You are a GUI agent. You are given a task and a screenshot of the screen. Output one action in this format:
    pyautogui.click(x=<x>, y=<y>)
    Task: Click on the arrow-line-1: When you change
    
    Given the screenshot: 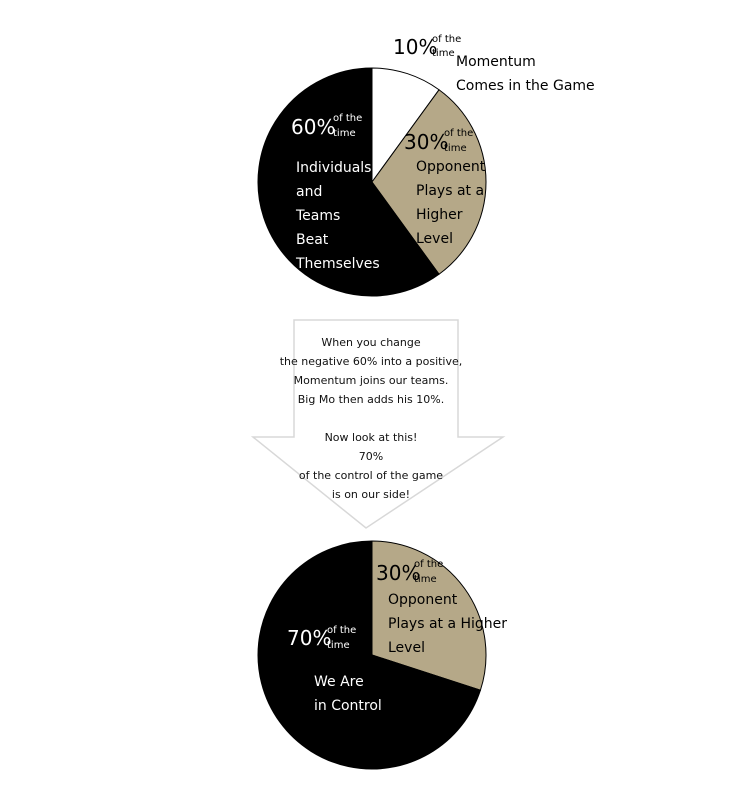 What is the action you would take?
    pyautogui.click(x=371, y=342)
    